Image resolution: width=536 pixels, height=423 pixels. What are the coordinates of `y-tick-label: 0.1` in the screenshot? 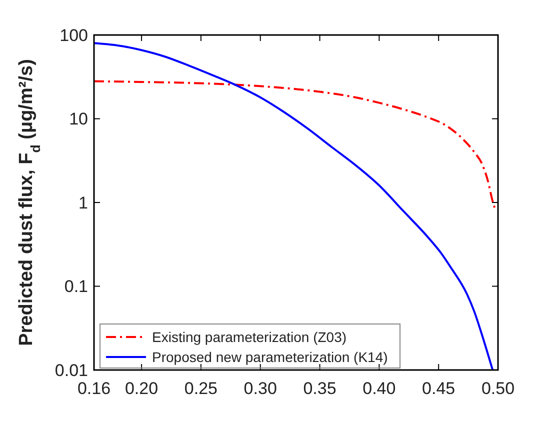 It's located at (76, 286).